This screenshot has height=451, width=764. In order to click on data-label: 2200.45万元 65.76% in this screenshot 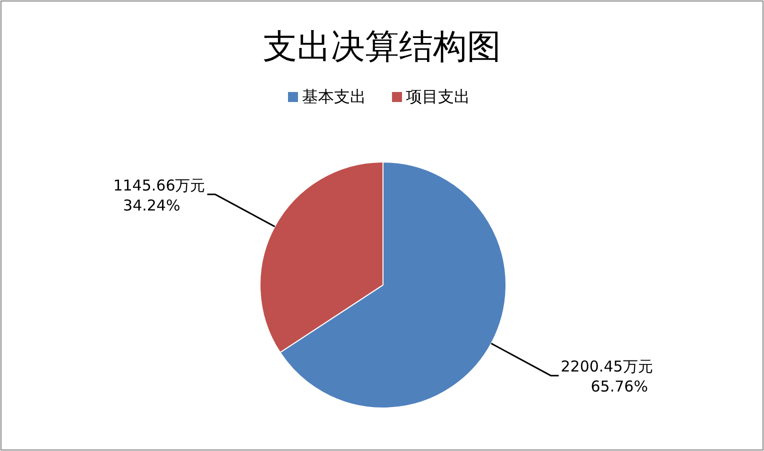, I will do `click(606, 377)`.